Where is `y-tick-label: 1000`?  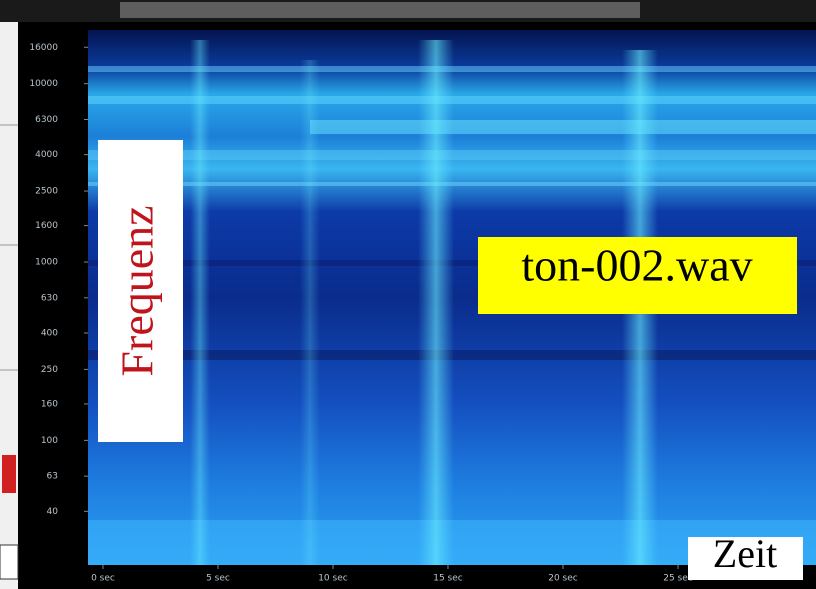
y-tick-label: 1000 is located at coordinates (46, 263).